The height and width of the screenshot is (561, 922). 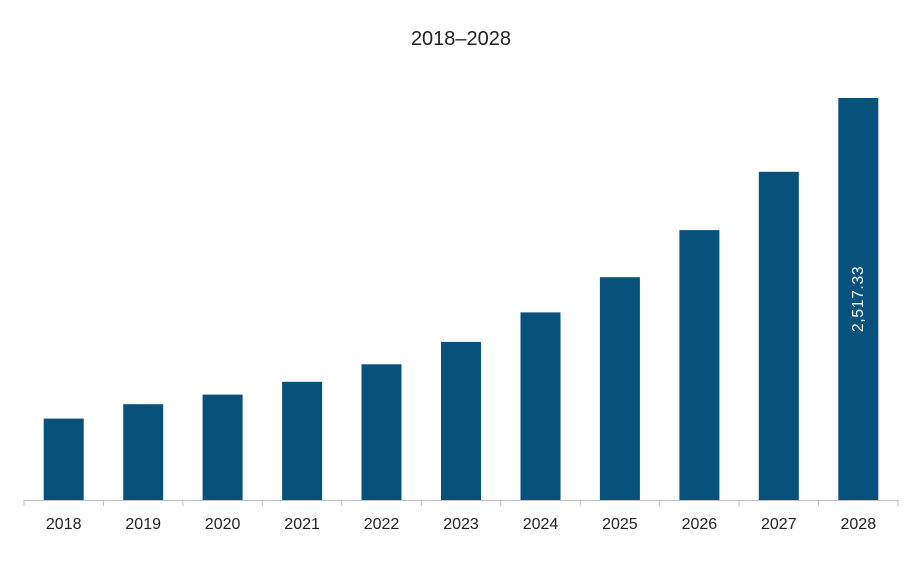 What do you see at coordinates (143, 524) in the screenshot?
I see `x-tick-label-2019: 2019` at bounding box center [143, 524].